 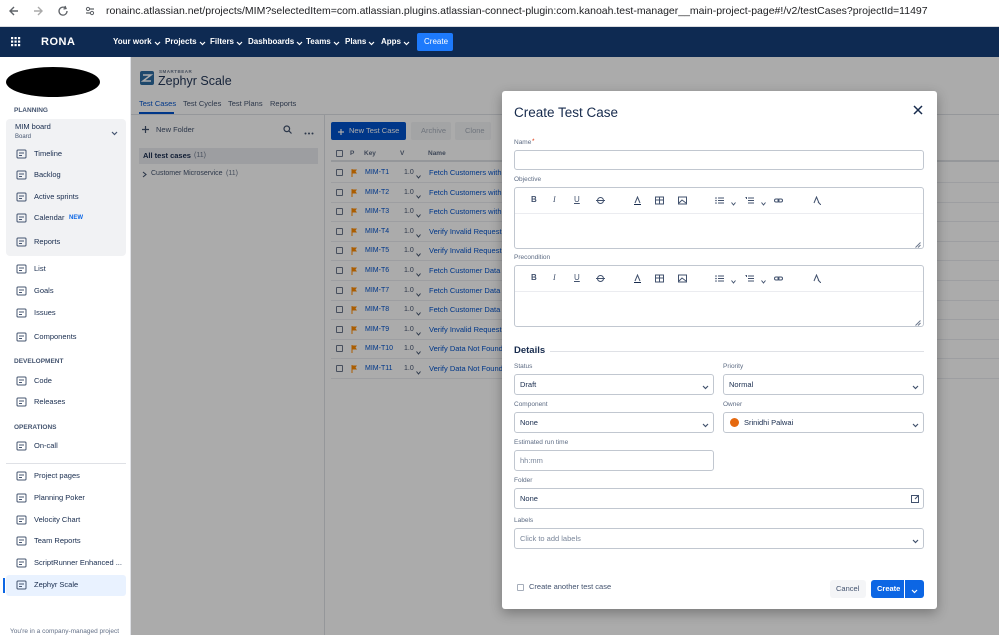 I want to click on nav-item: Reports, so click(x=47, y=241).